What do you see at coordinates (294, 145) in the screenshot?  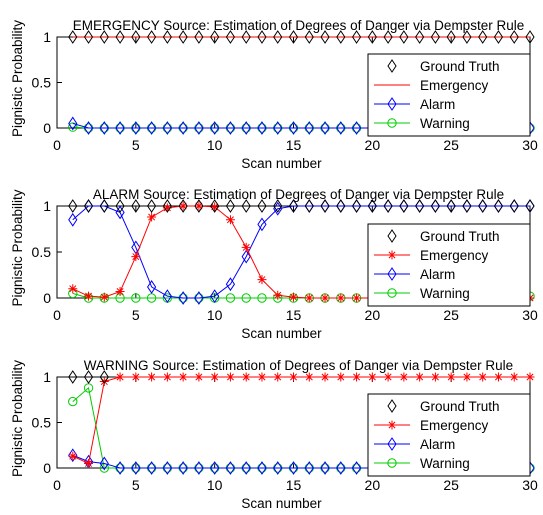 I see `x-tick-label: 15` at bounding box center [294, 145].